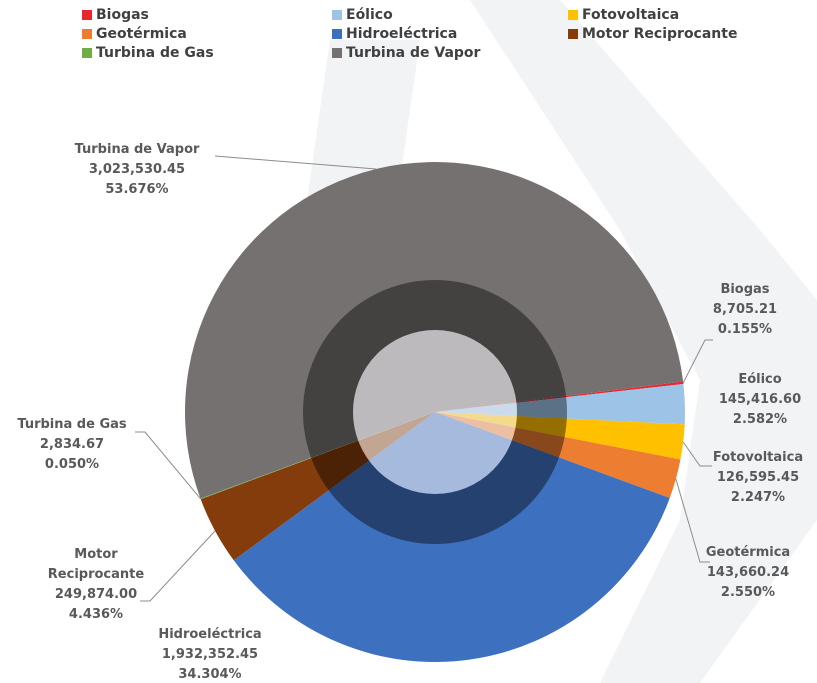 This screenshot has height=683, width=817. What do you see at coordinates (210, 634) in the screenshot?
I see `data-label-name: Hidroeléctrica` at bounding box center [210, 634].